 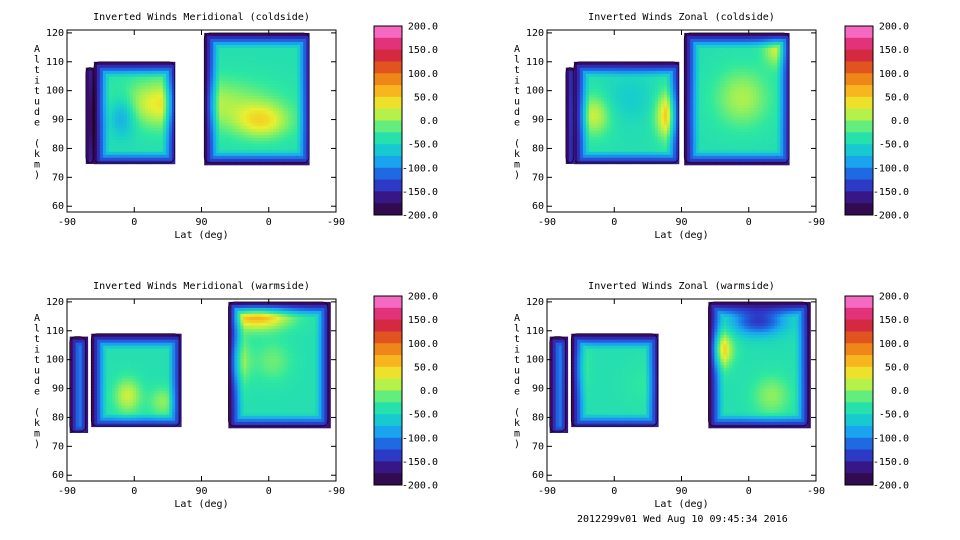 What do you see at coordinates (426, 97) in the screenshot?
I see `colorbar-tick-label: 50.0` at bounding box center [426, 97].